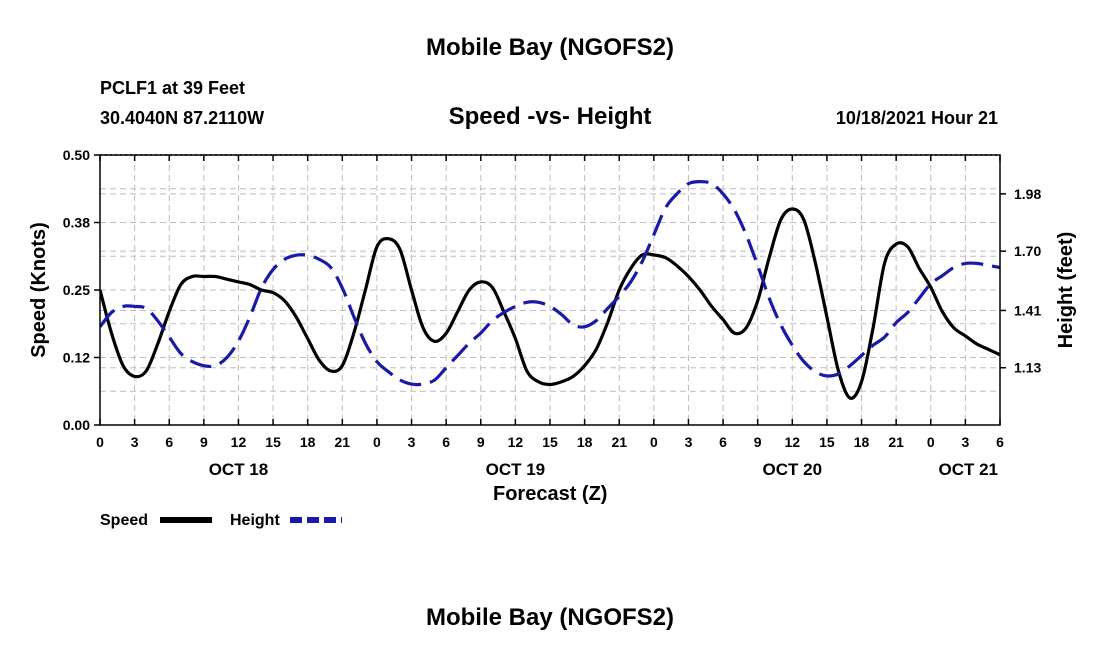 The height and width of the screenshot is (650, 1100). Describe the element at coordinates (550, 116) in the screenshot. I see `chart-subtitle: Speed -vs- Height` at that location.